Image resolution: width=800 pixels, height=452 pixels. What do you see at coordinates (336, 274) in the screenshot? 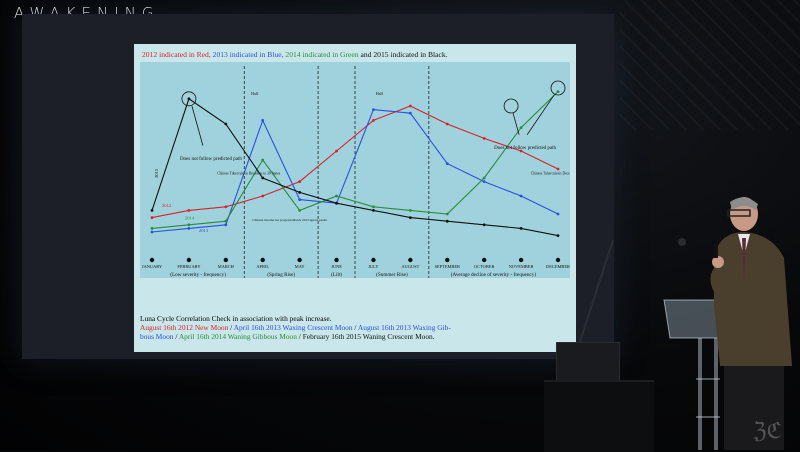
I see `phase-label: (Lilt)` at bounding box center [336, 274].